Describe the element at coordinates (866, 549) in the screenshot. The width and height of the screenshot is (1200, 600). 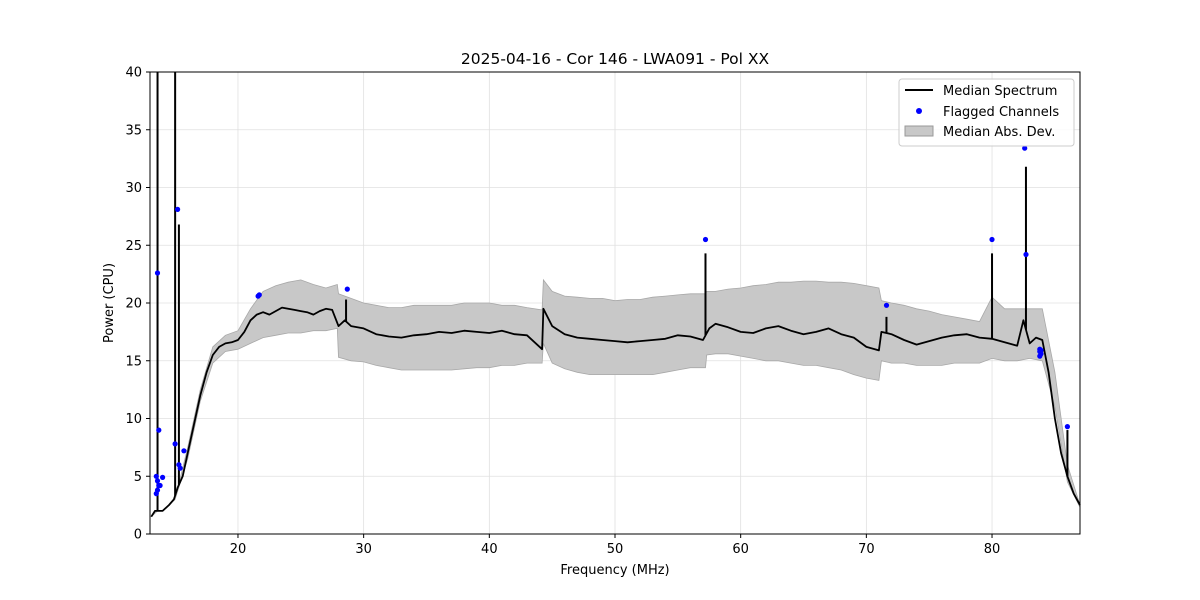
I see `x-tick-label: 70` at that location.